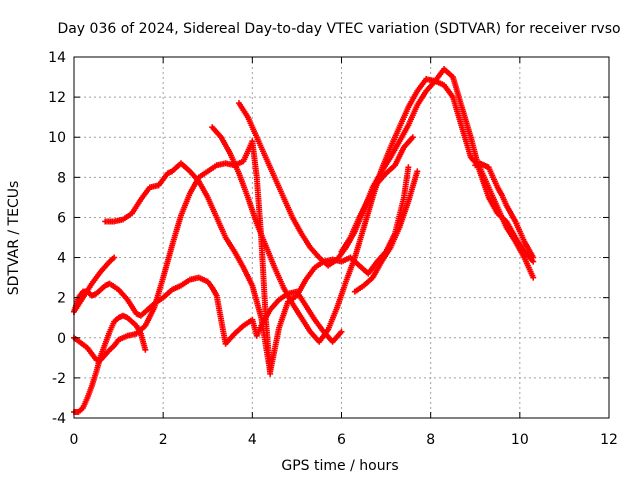 The image size is (640, 480). I want to click on y-tick-label: -2, so click(59, 379).